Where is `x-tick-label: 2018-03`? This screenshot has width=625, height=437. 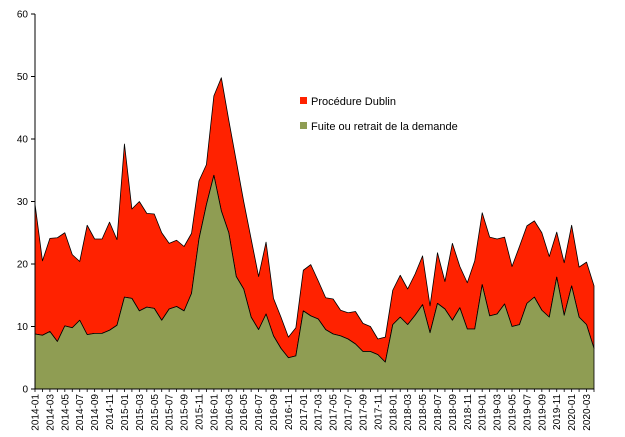 x-tick-label: 2018-03 is located at coordinates (408, 412).